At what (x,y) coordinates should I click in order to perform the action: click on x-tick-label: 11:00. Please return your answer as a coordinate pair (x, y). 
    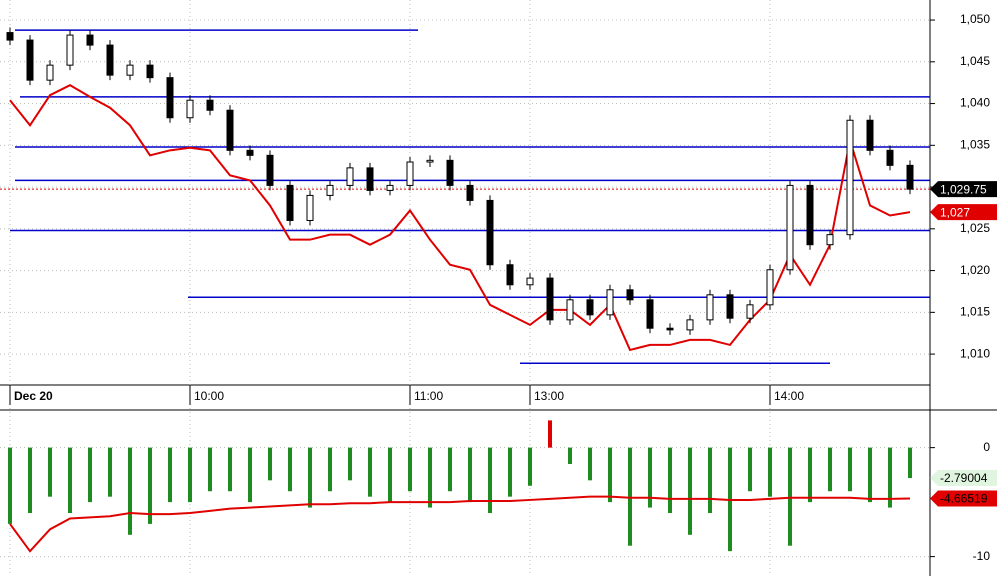
    Looking at the image, I should click on (428, 396).